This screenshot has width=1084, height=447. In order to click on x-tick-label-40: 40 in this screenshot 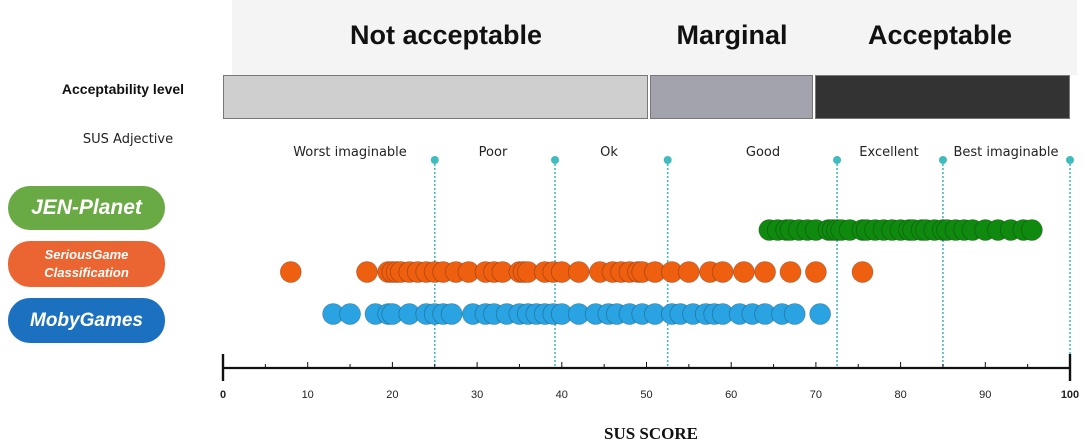, I will do `click(562, 395)`.